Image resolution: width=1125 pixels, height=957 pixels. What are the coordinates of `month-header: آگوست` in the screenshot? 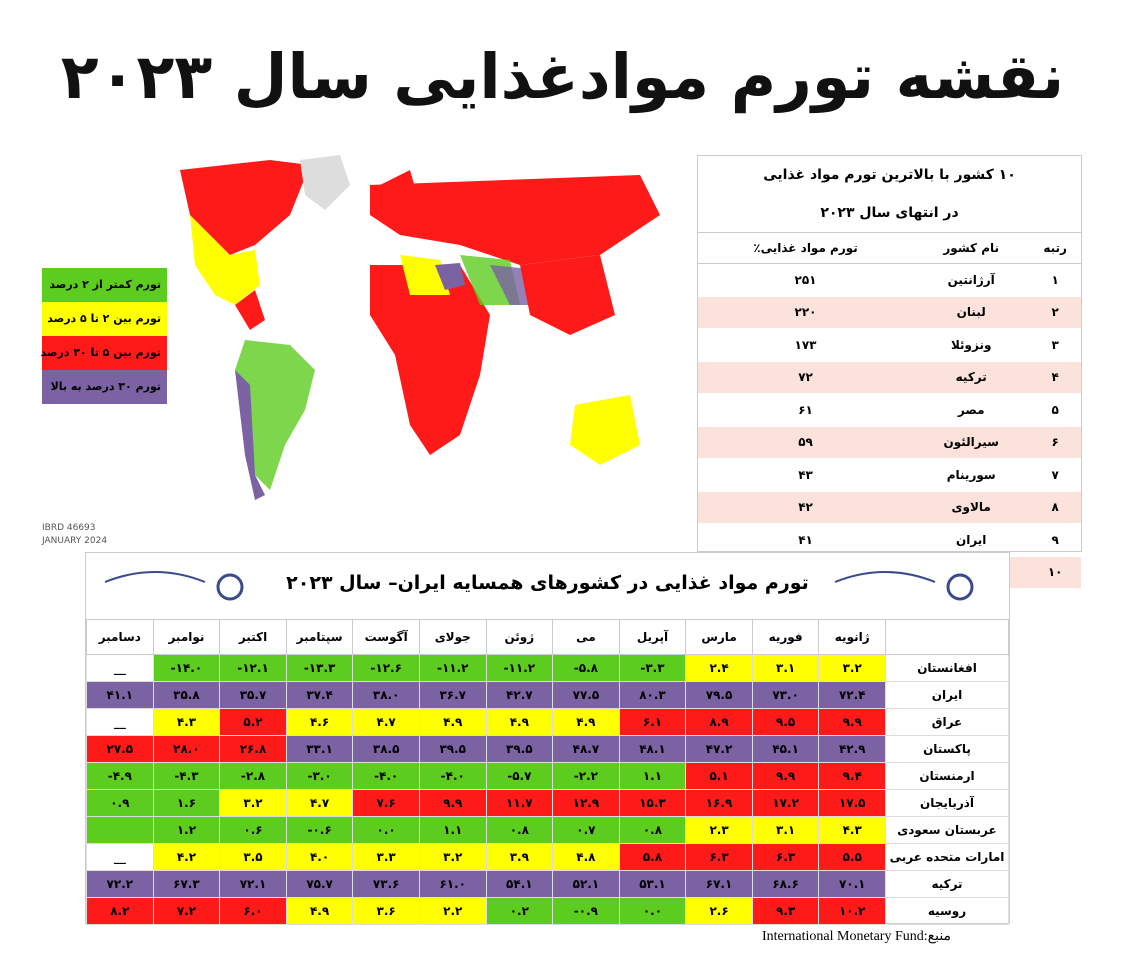 It's located at (386, 637).